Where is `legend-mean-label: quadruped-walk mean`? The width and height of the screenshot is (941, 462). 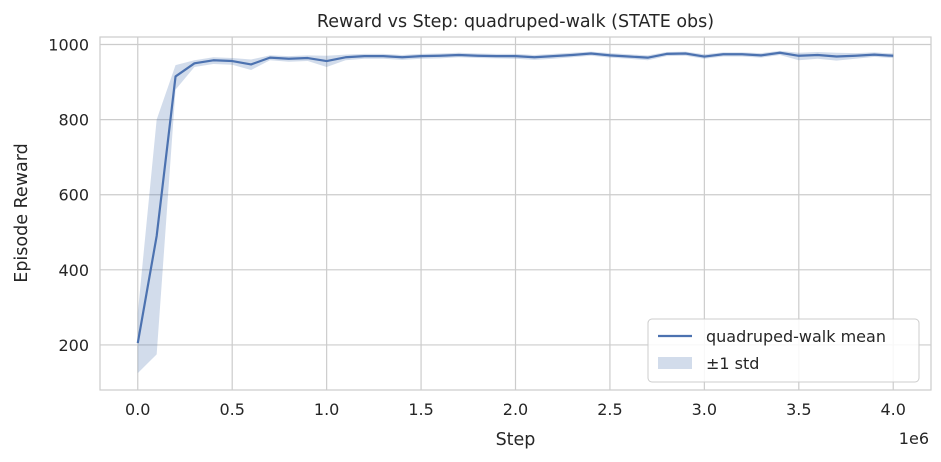 legend-mean-label: quadruped-walk mean is located at coordinates (796, 336).